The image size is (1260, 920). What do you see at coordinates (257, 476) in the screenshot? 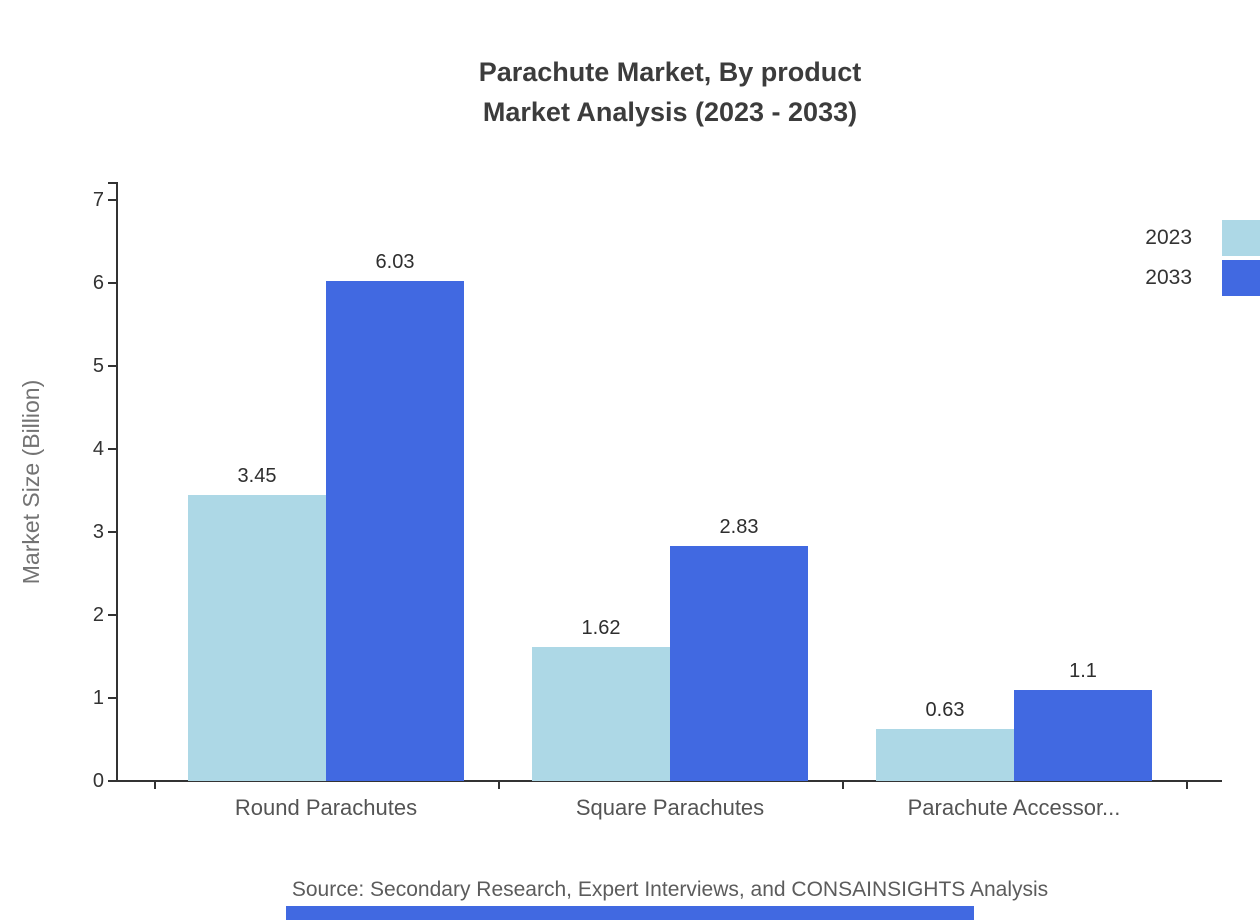
I see `value-label: 3.45` at bounding box center [257, 476].